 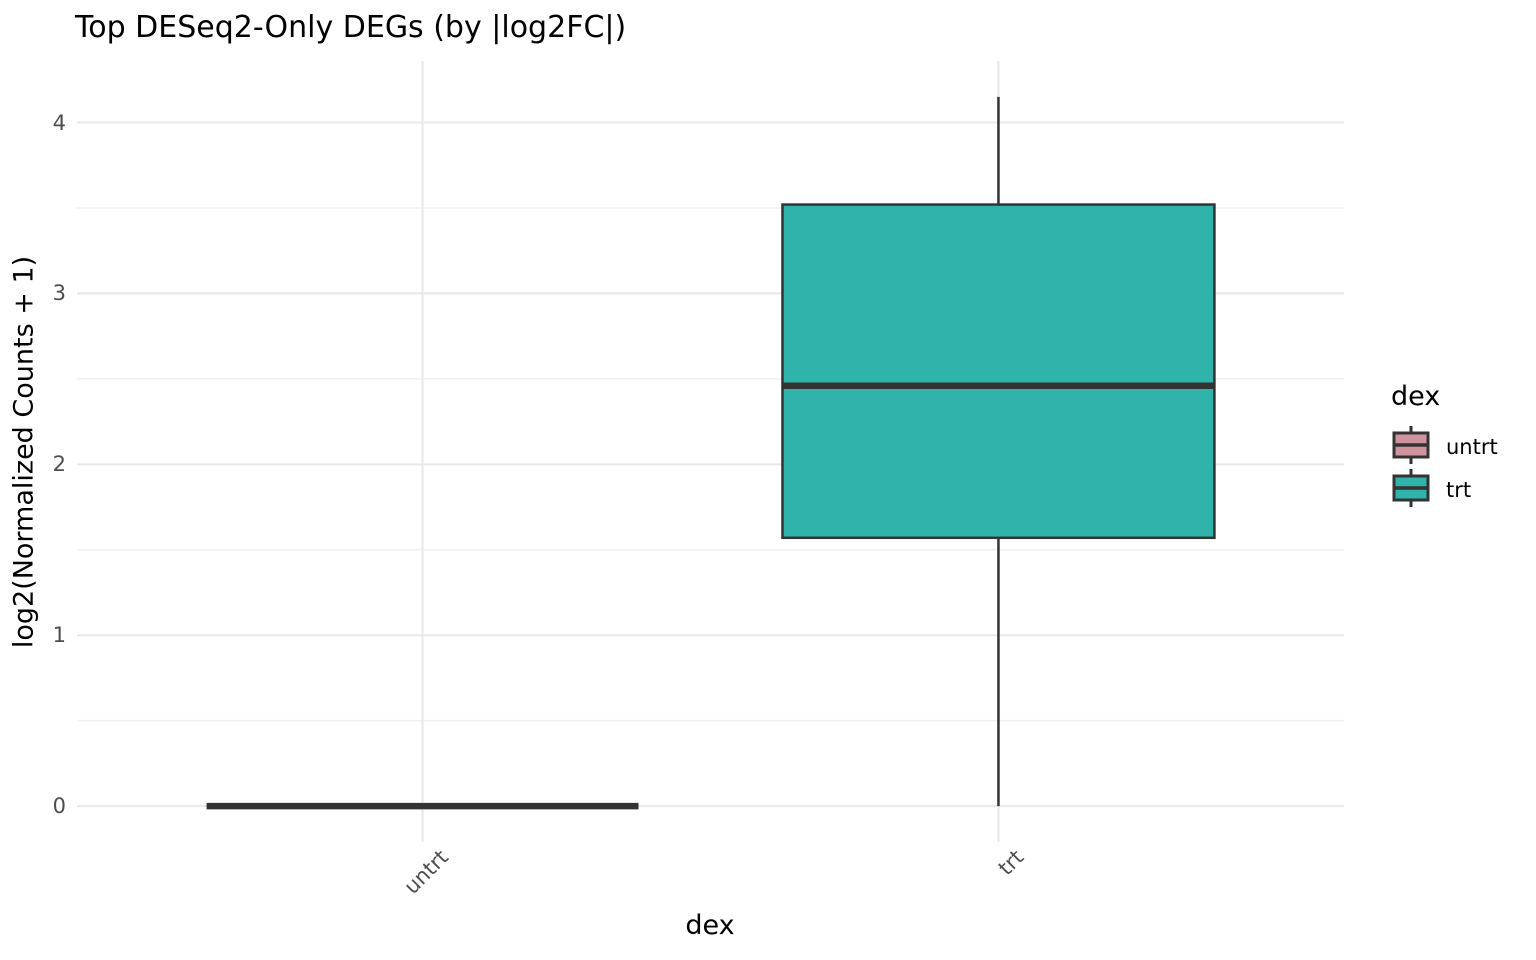 I want to click on legend-label-untrt: untrt, so click(x=1472, y=447).